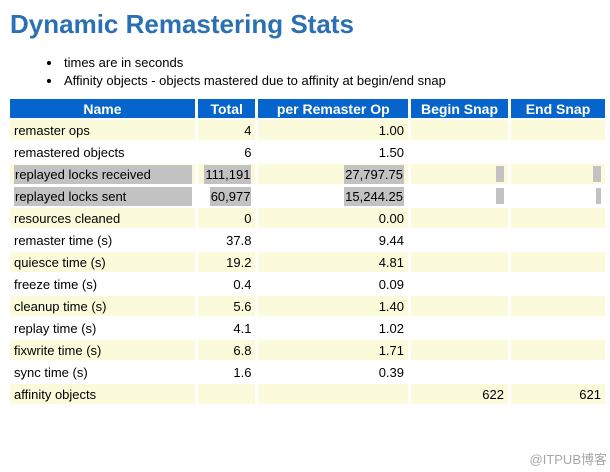 The height and width of the screenshot is (472, 610). Describe the element at coordinates (374, 174) in the screenshot. I see `selected-text: 27,797.75` at that location.